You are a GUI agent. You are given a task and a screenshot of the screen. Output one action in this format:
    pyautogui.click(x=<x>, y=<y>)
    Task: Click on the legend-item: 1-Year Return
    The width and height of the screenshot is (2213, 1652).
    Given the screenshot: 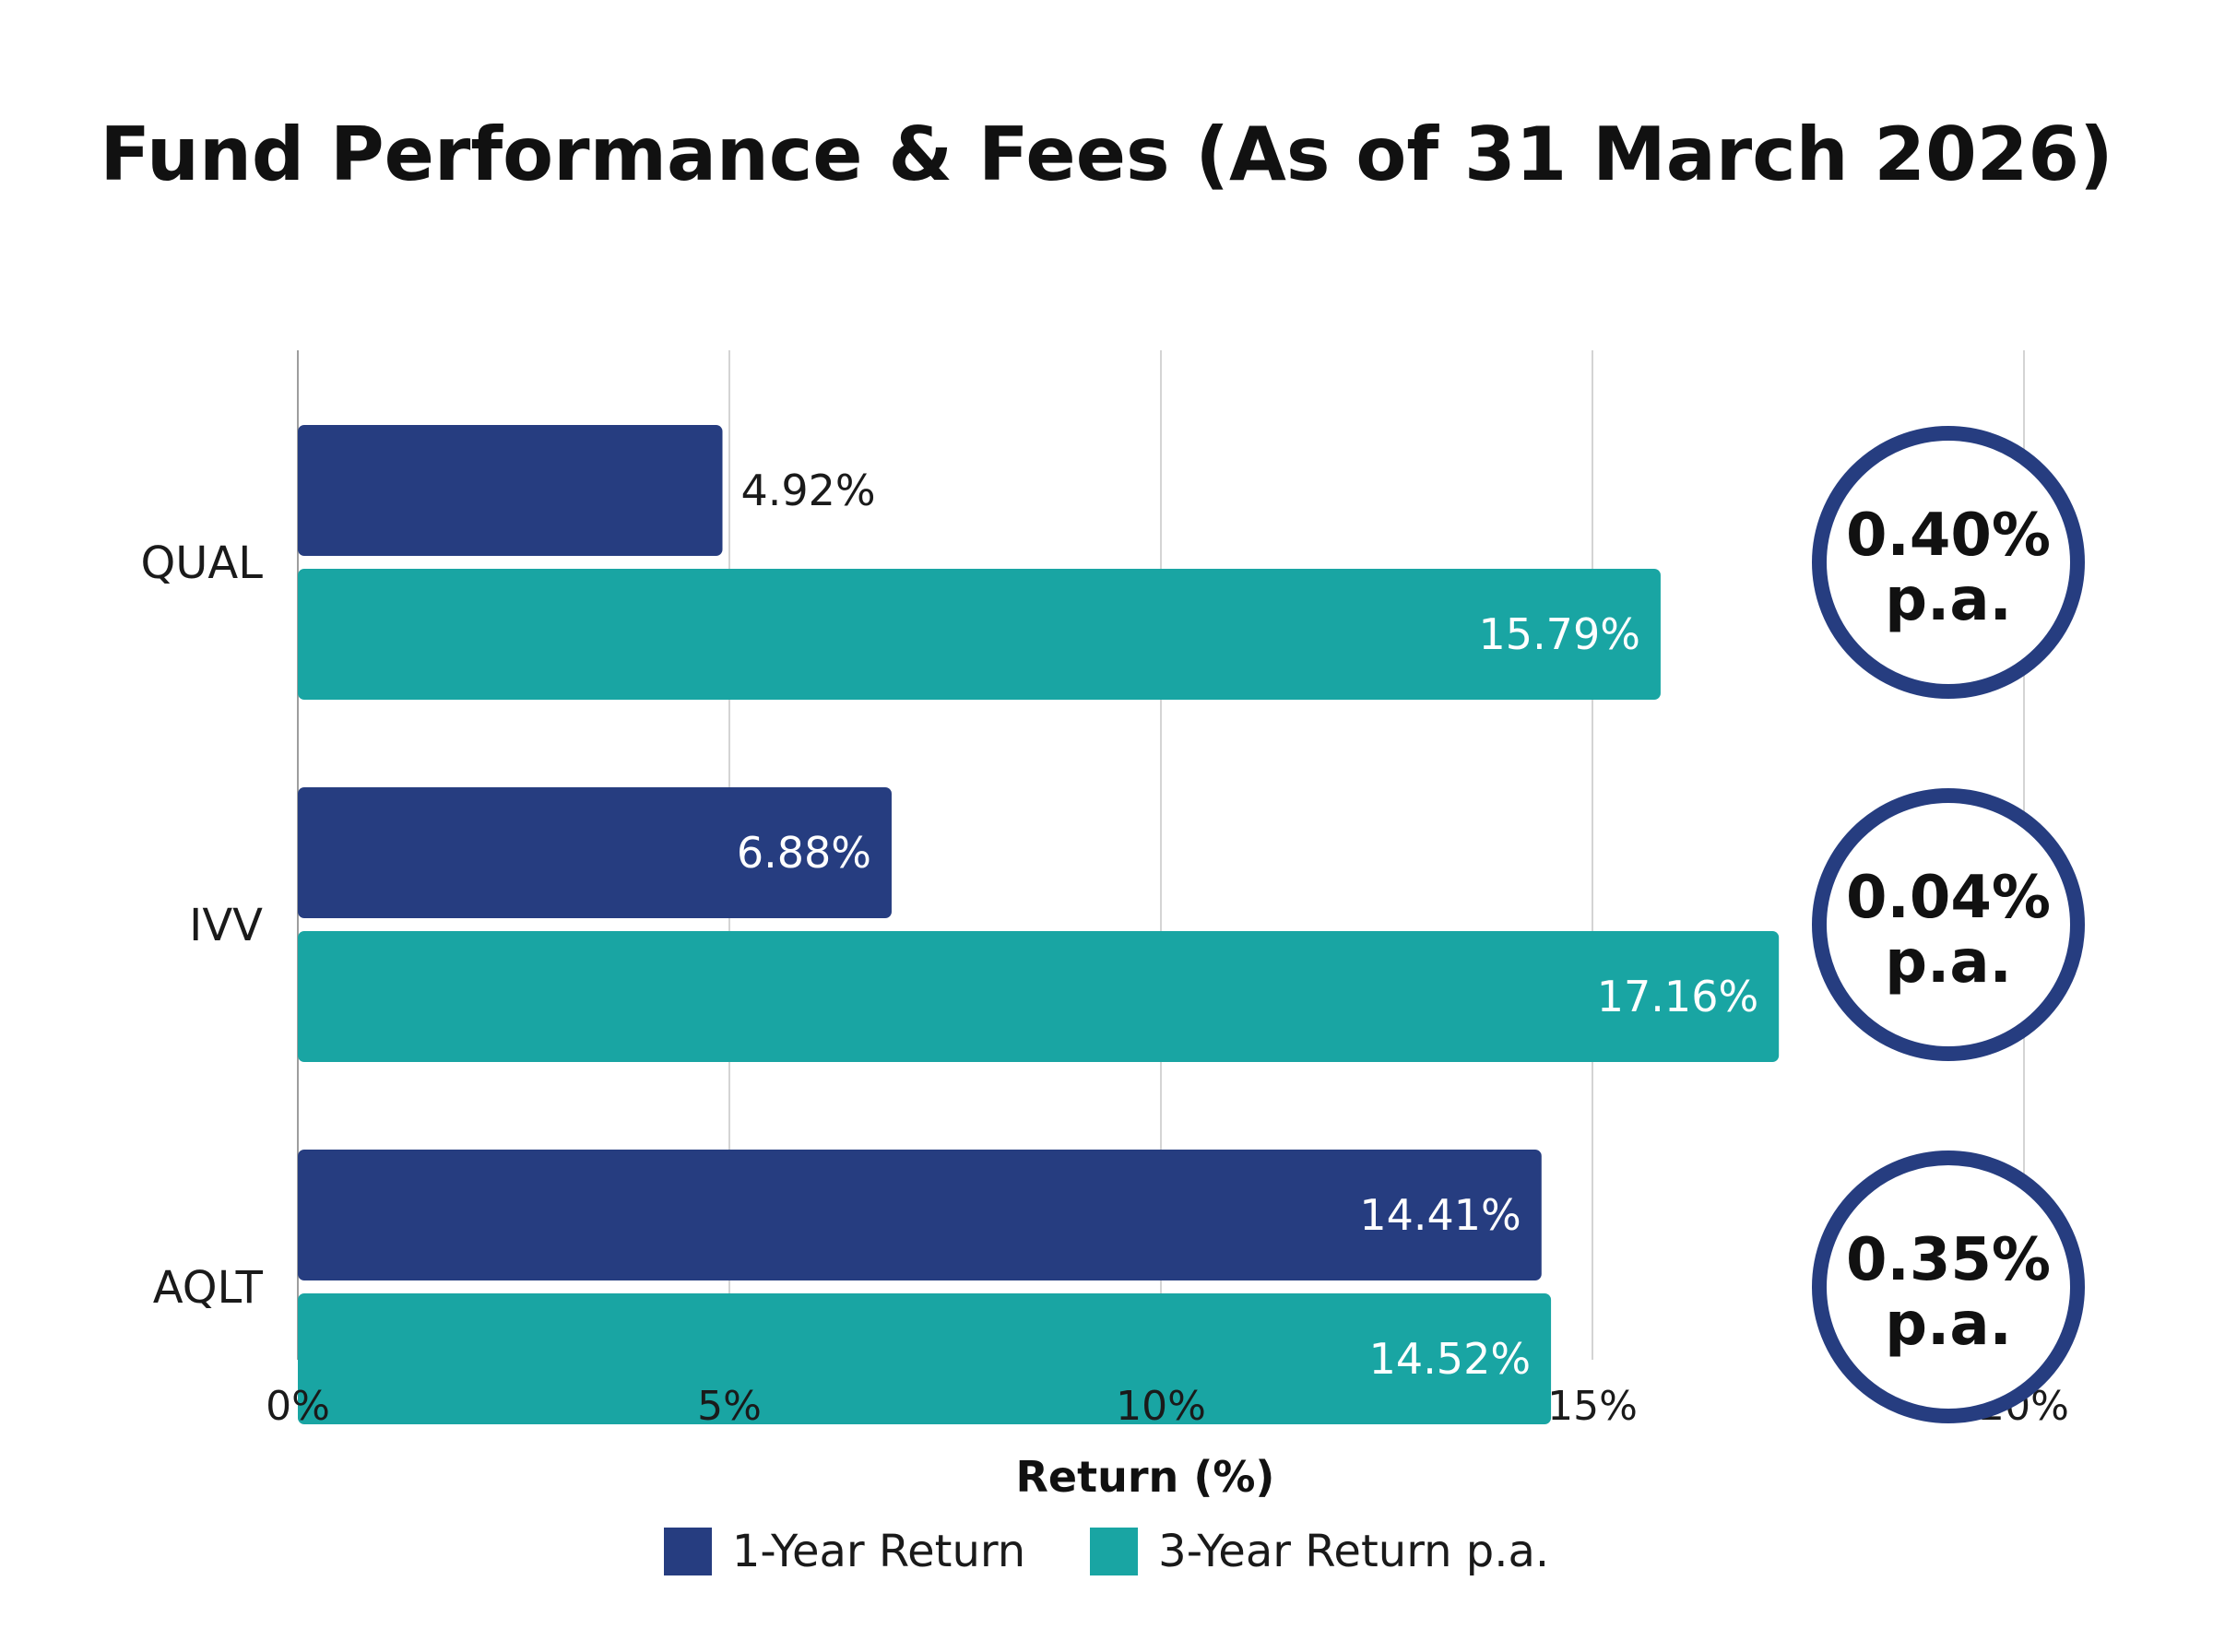 What is the action you would take?
    pyautogui.click(x=844, y=1551)
    